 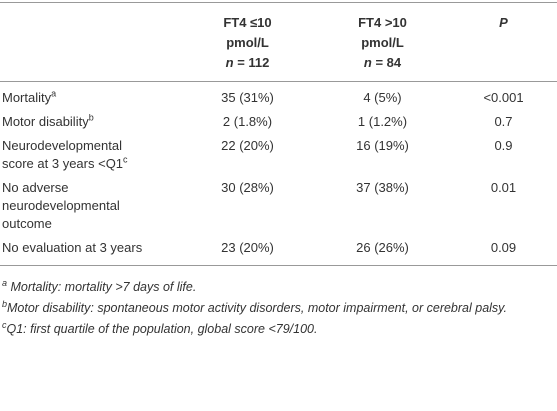 I want to click on value-cell: 23 (20%), so click(x=247, y=247).